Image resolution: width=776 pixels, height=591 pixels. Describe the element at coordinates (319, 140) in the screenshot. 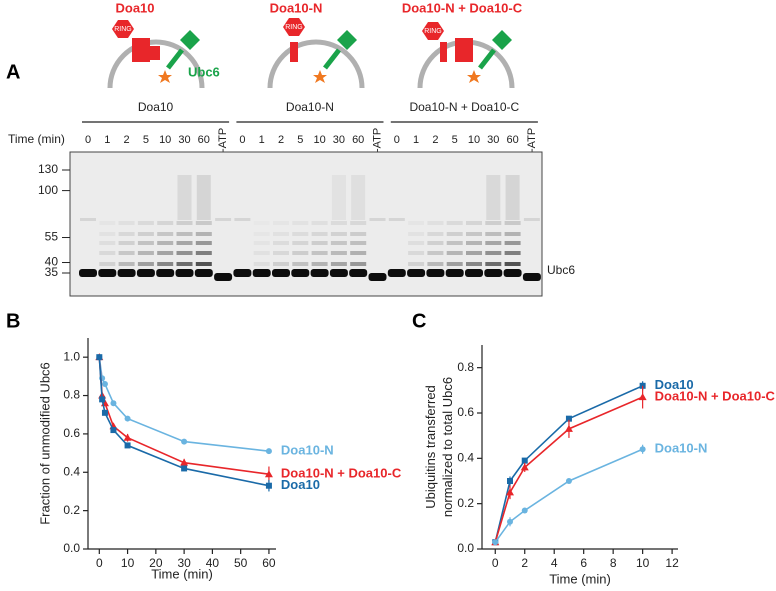

I see `time-label: 10` at that location.